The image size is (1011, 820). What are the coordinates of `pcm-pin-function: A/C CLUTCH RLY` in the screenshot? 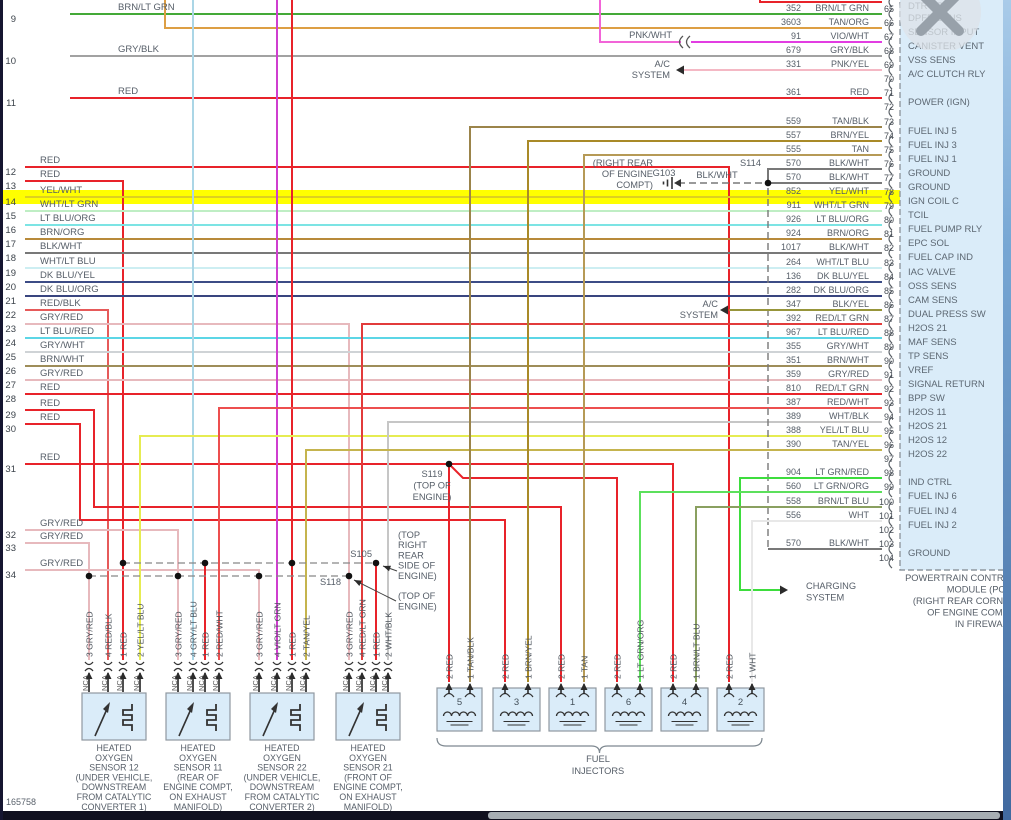 It's located at (947, 74).